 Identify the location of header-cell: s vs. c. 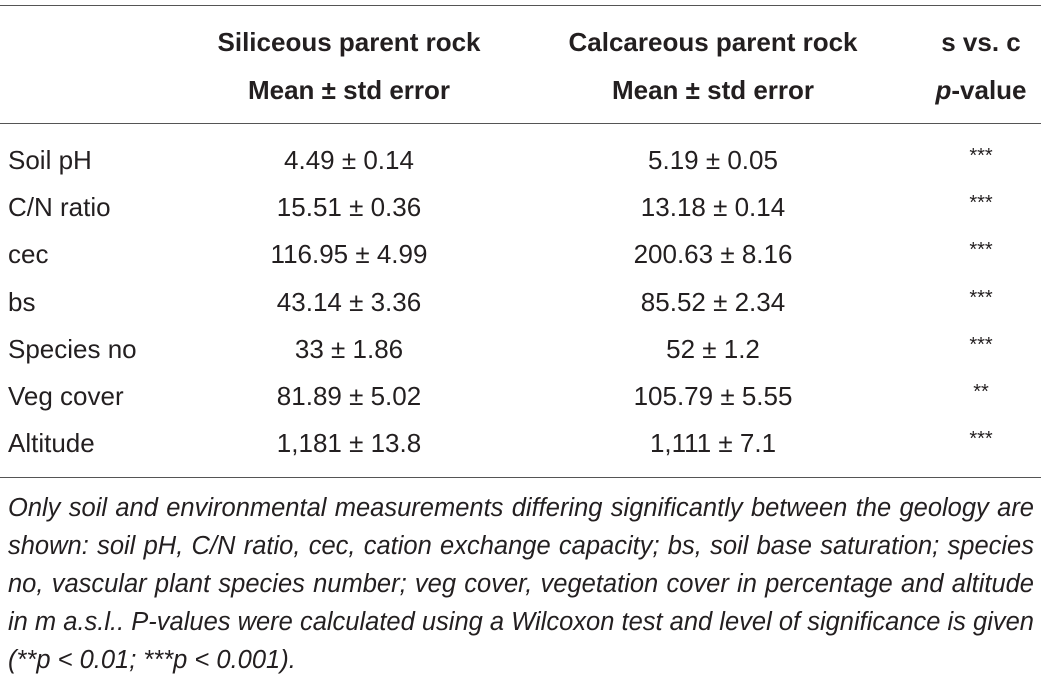
(981, 42).